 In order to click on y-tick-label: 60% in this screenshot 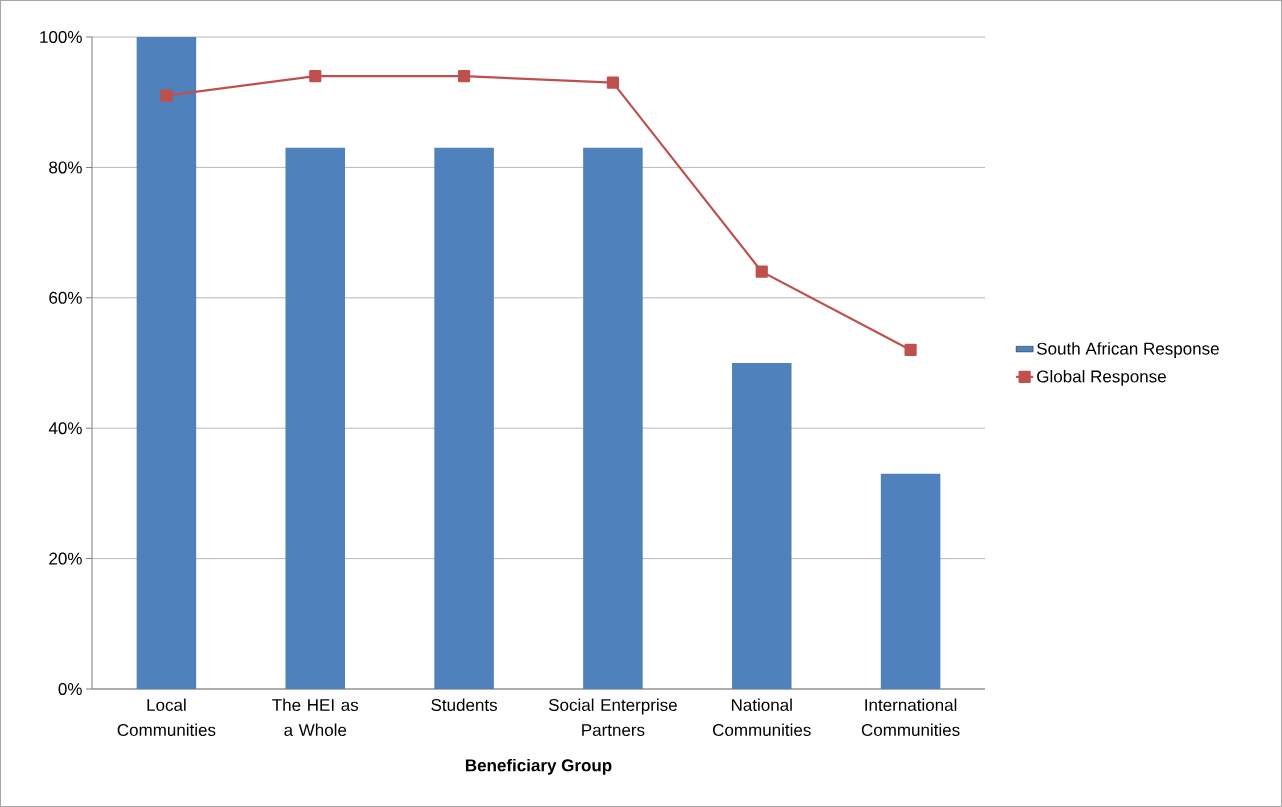, I will do `click(65, 297)`.